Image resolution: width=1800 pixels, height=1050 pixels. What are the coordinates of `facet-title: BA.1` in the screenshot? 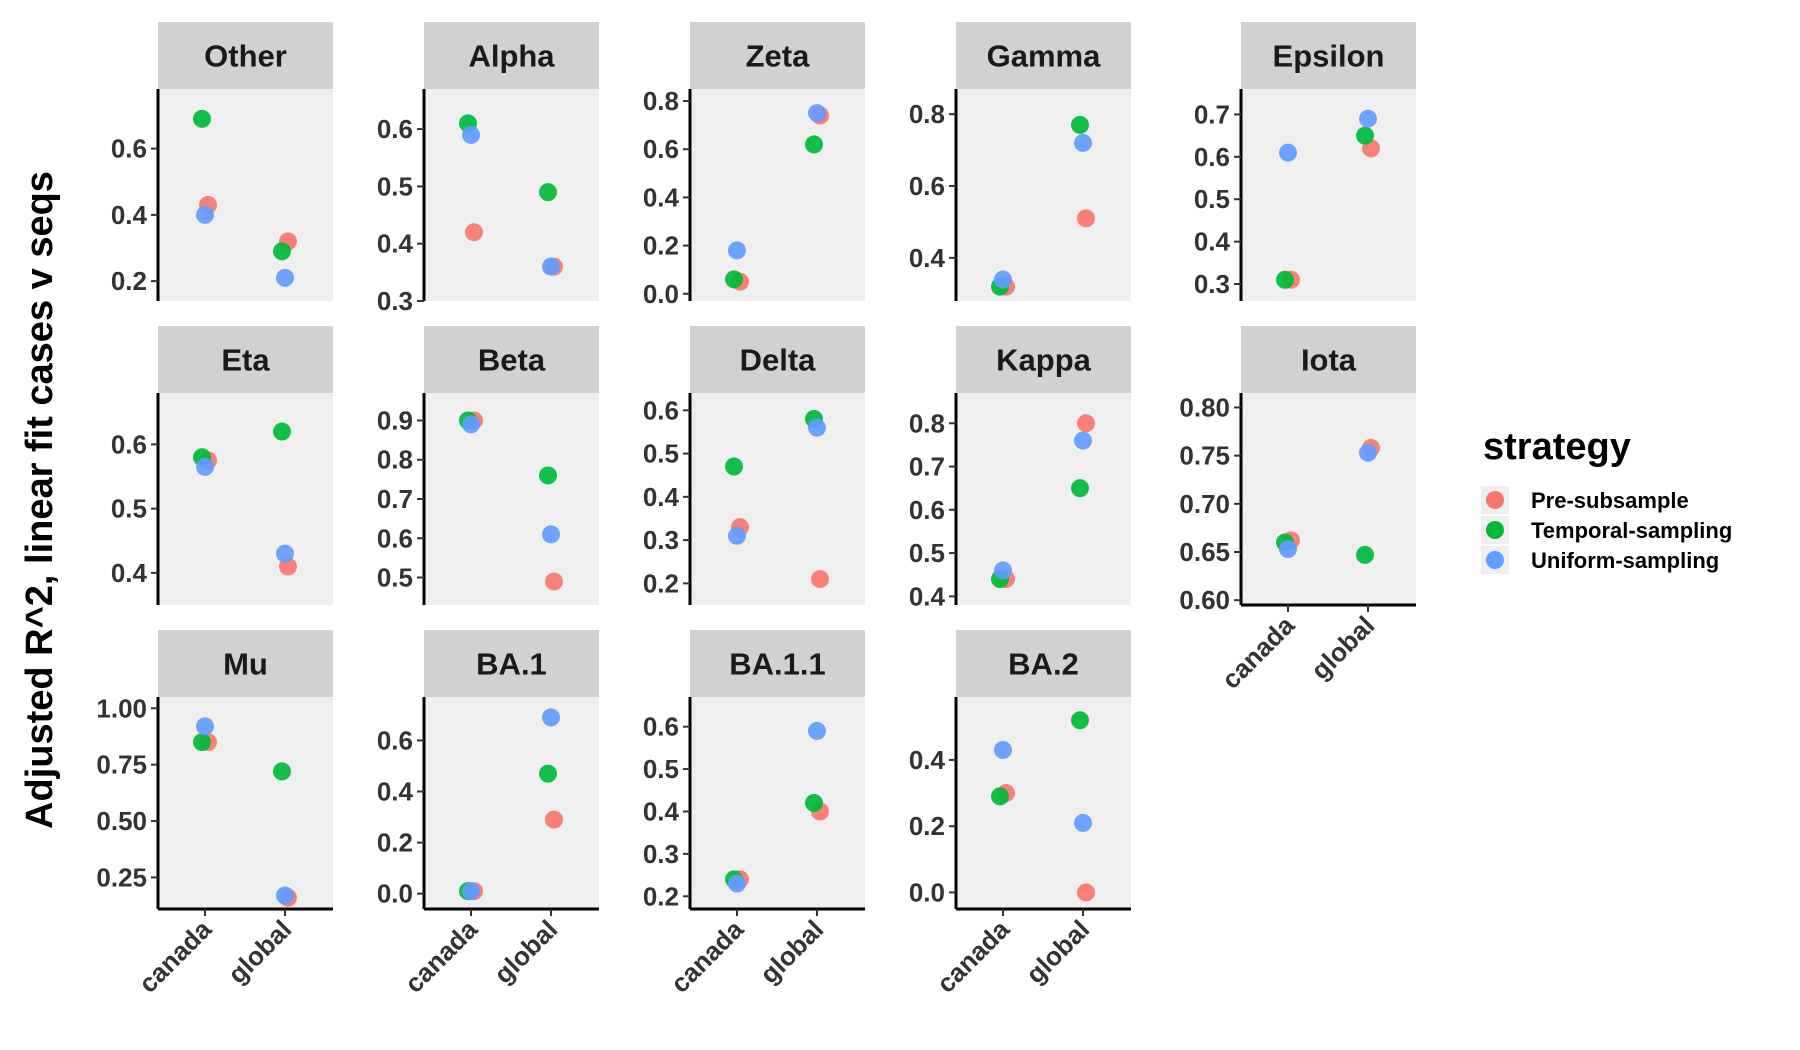 It's located at (511, 664).